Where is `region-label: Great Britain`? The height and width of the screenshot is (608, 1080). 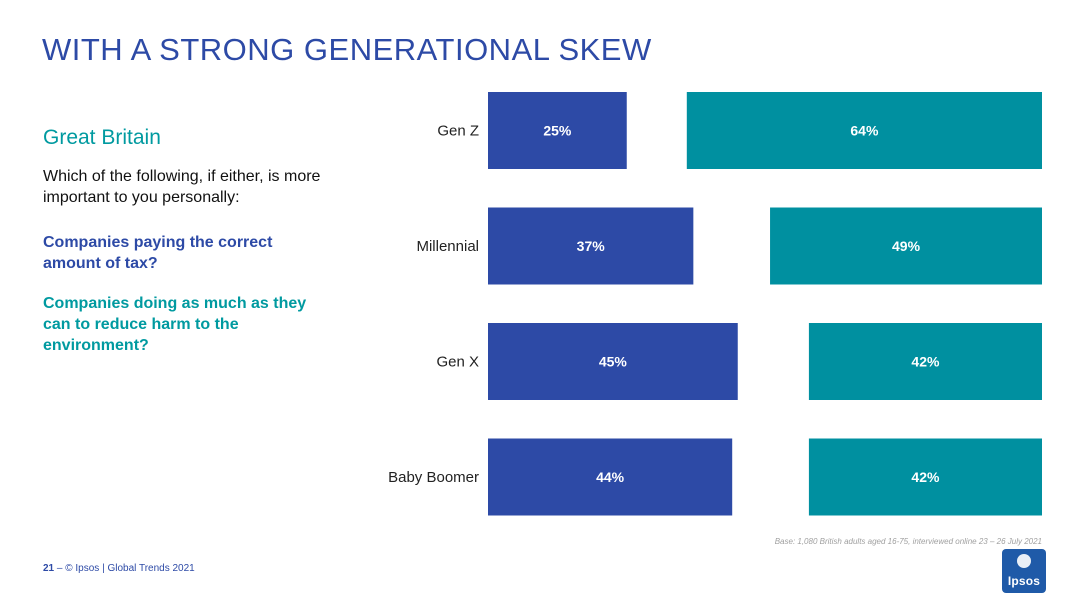 region-label: Great Britain is located at coordinates (102, 137).